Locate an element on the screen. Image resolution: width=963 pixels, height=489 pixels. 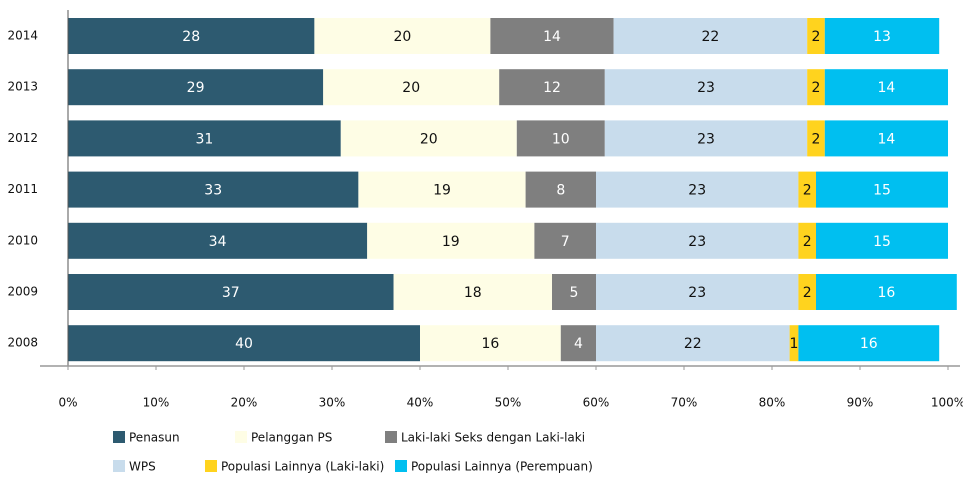
data-label: 37 is located at coordinates (231, 293).